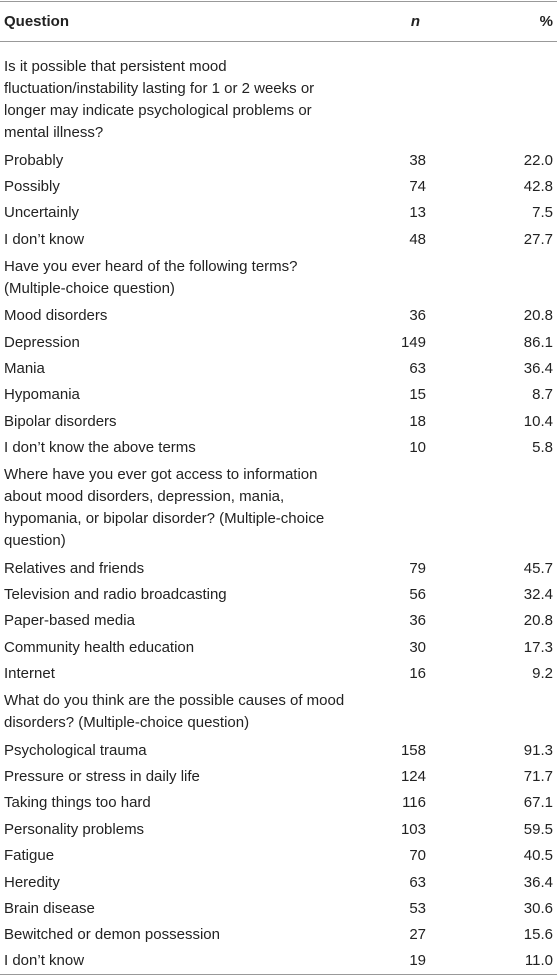 The image size is (557, 975). Describe the element at coordinates (32, 882) in the screenshot. I see `answer-cell: Heredity` at that location.